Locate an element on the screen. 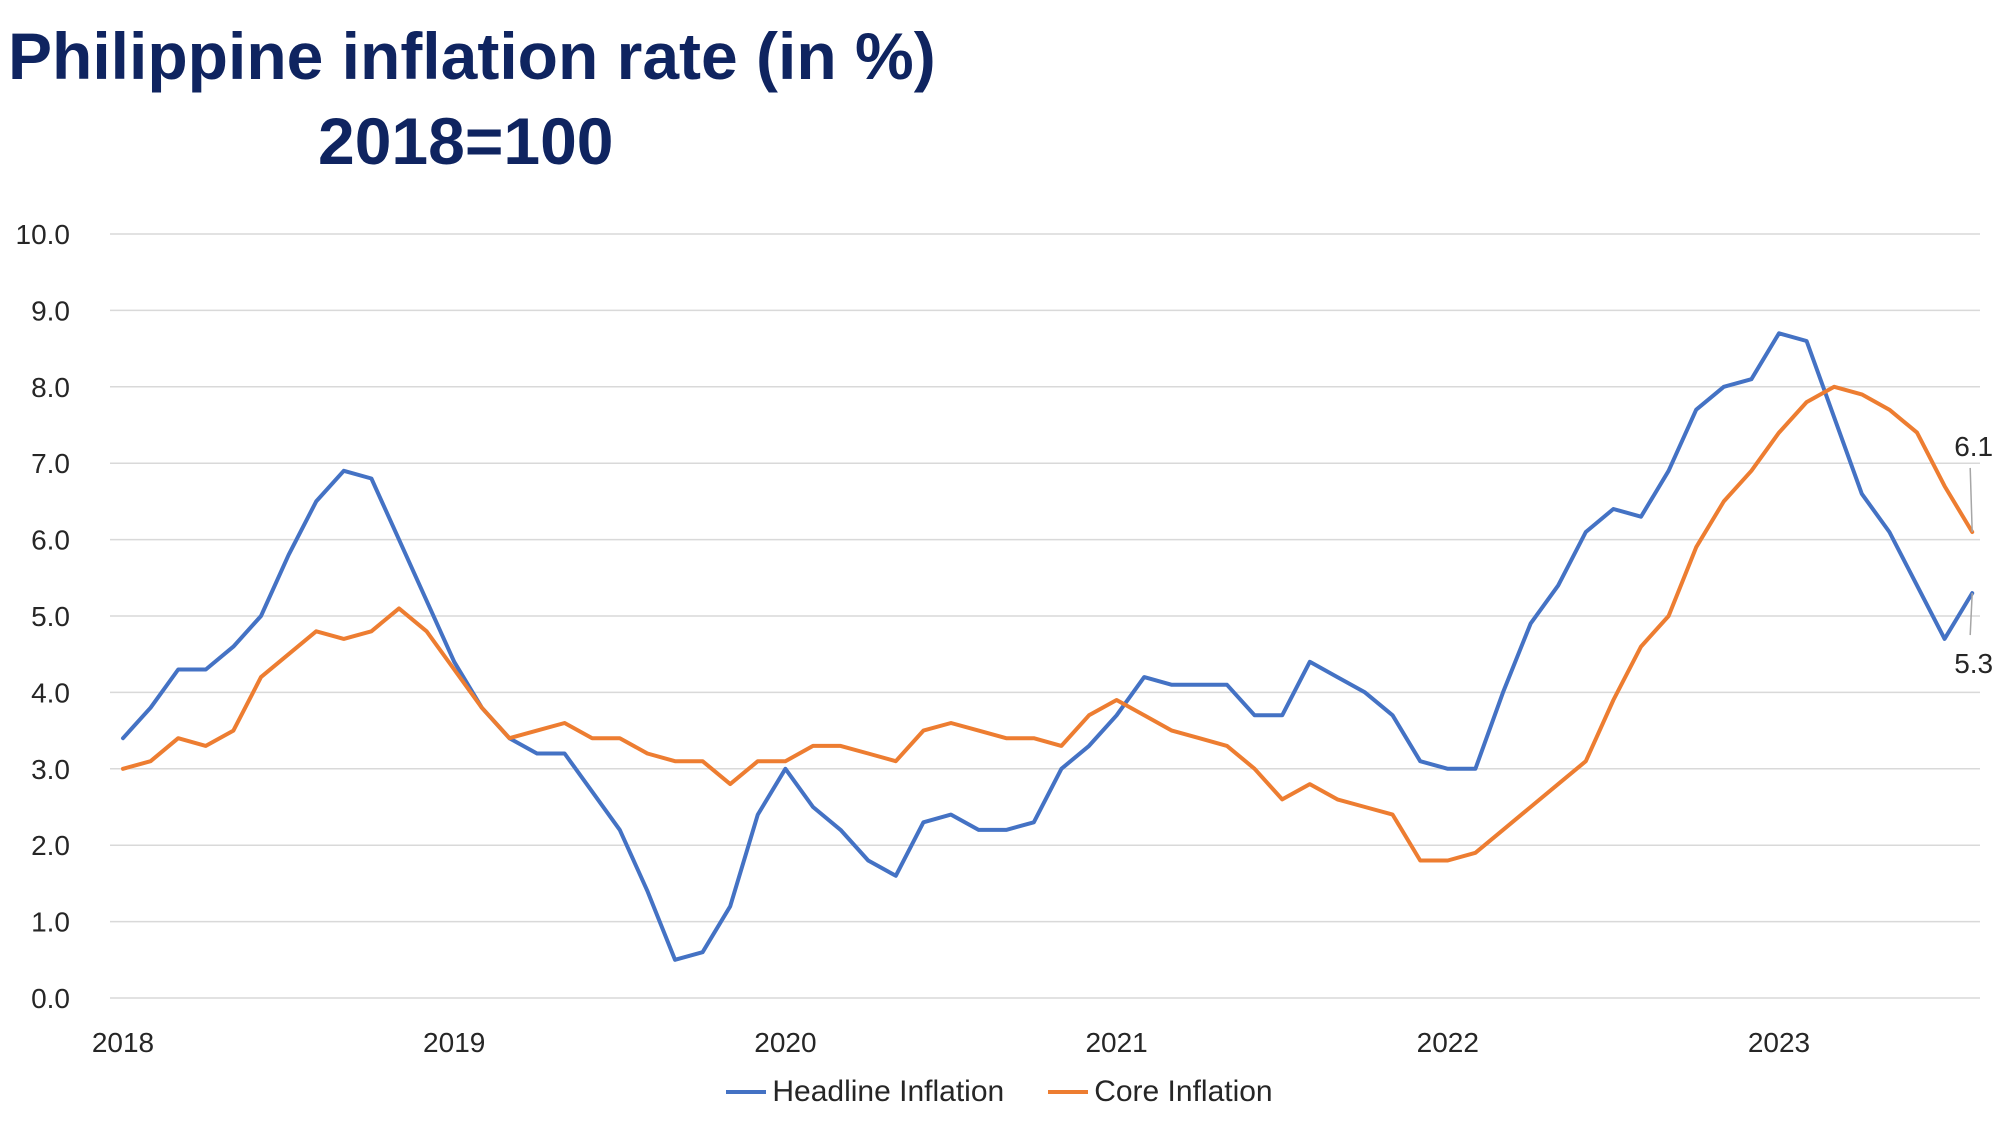  y-tick-label: 2.0 is located at coordinates (50, 845).